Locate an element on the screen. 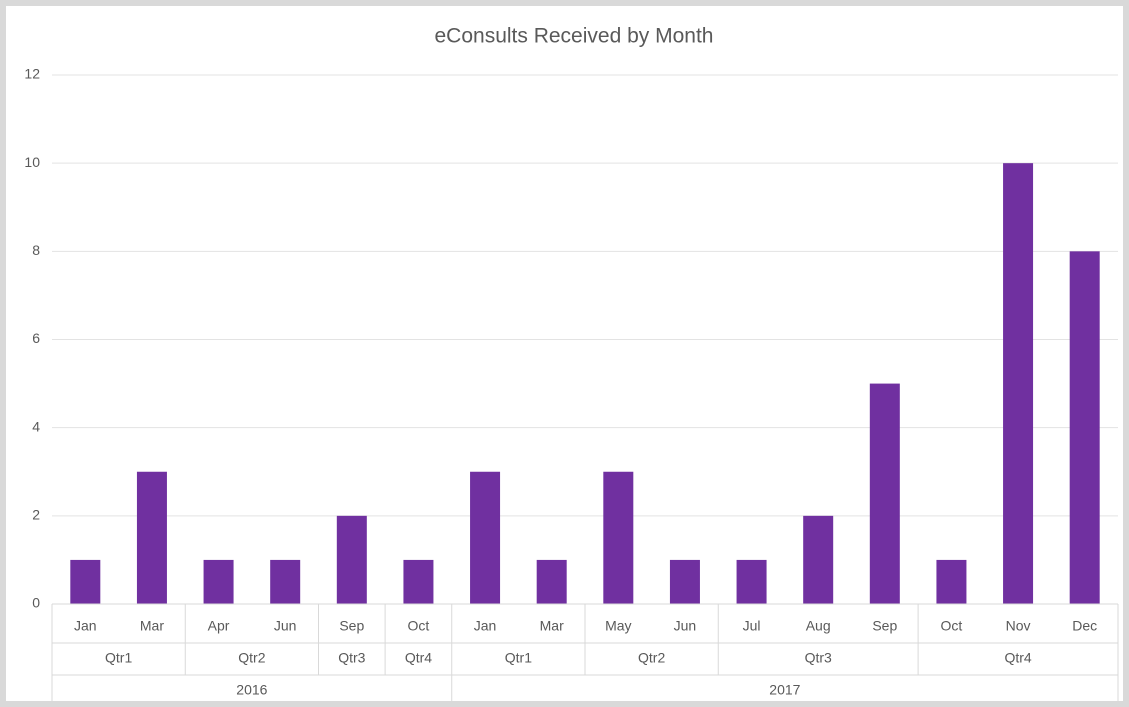 The height and width of the screenshot is (707, 1129). x-tick-label: May is located at coordinates (618, 626).